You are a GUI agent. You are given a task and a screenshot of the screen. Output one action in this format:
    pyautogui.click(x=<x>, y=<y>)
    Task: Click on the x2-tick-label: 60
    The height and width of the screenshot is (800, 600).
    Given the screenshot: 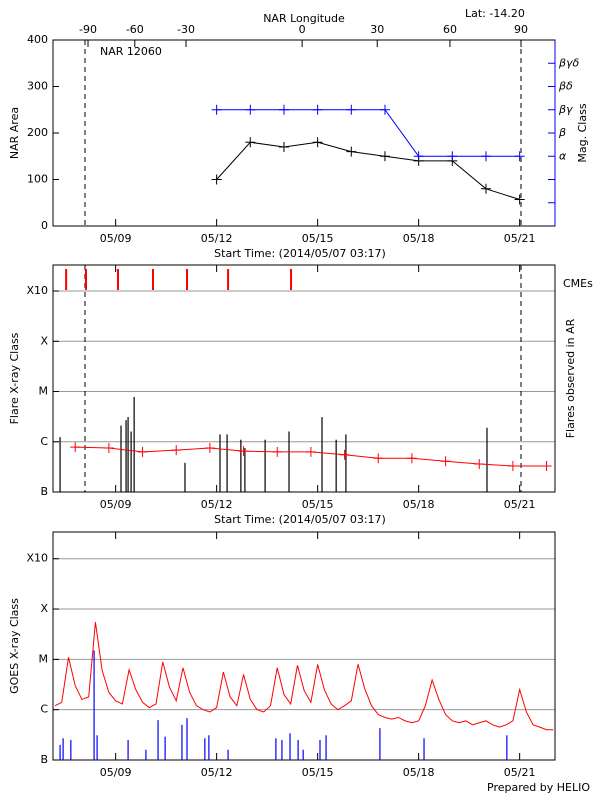 What is the action you would take?
    pyautogui.click(x=450, y=29)
    